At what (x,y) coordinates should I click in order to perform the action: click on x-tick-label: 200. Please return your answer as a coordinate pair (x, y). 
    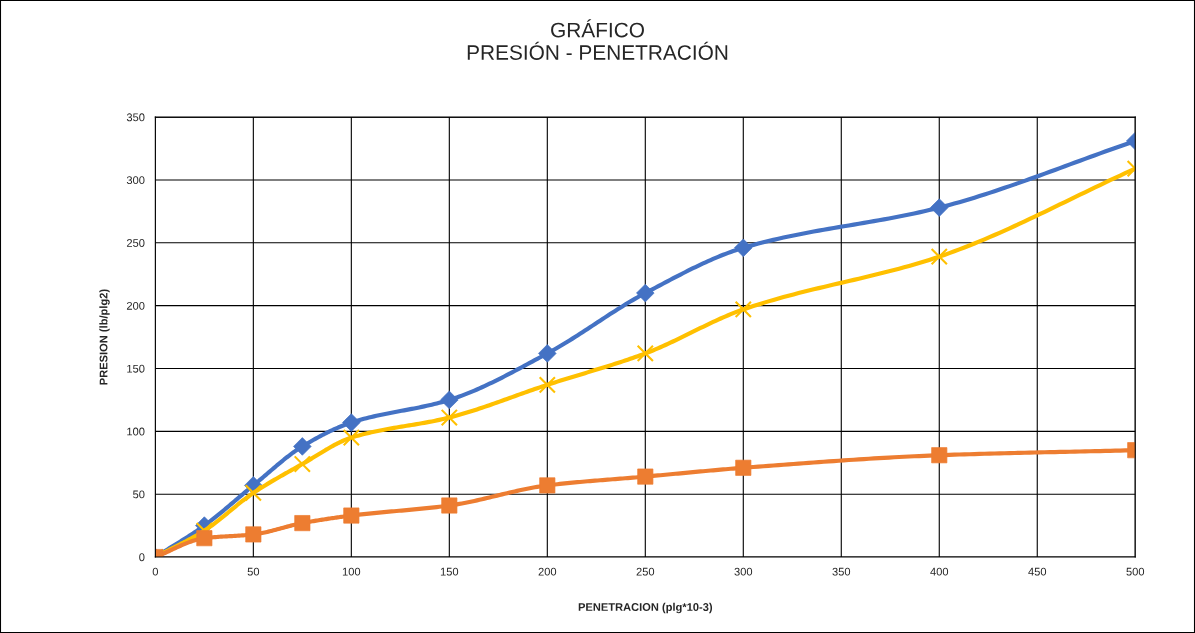
    Looking at the image, I should click on (547, 571).